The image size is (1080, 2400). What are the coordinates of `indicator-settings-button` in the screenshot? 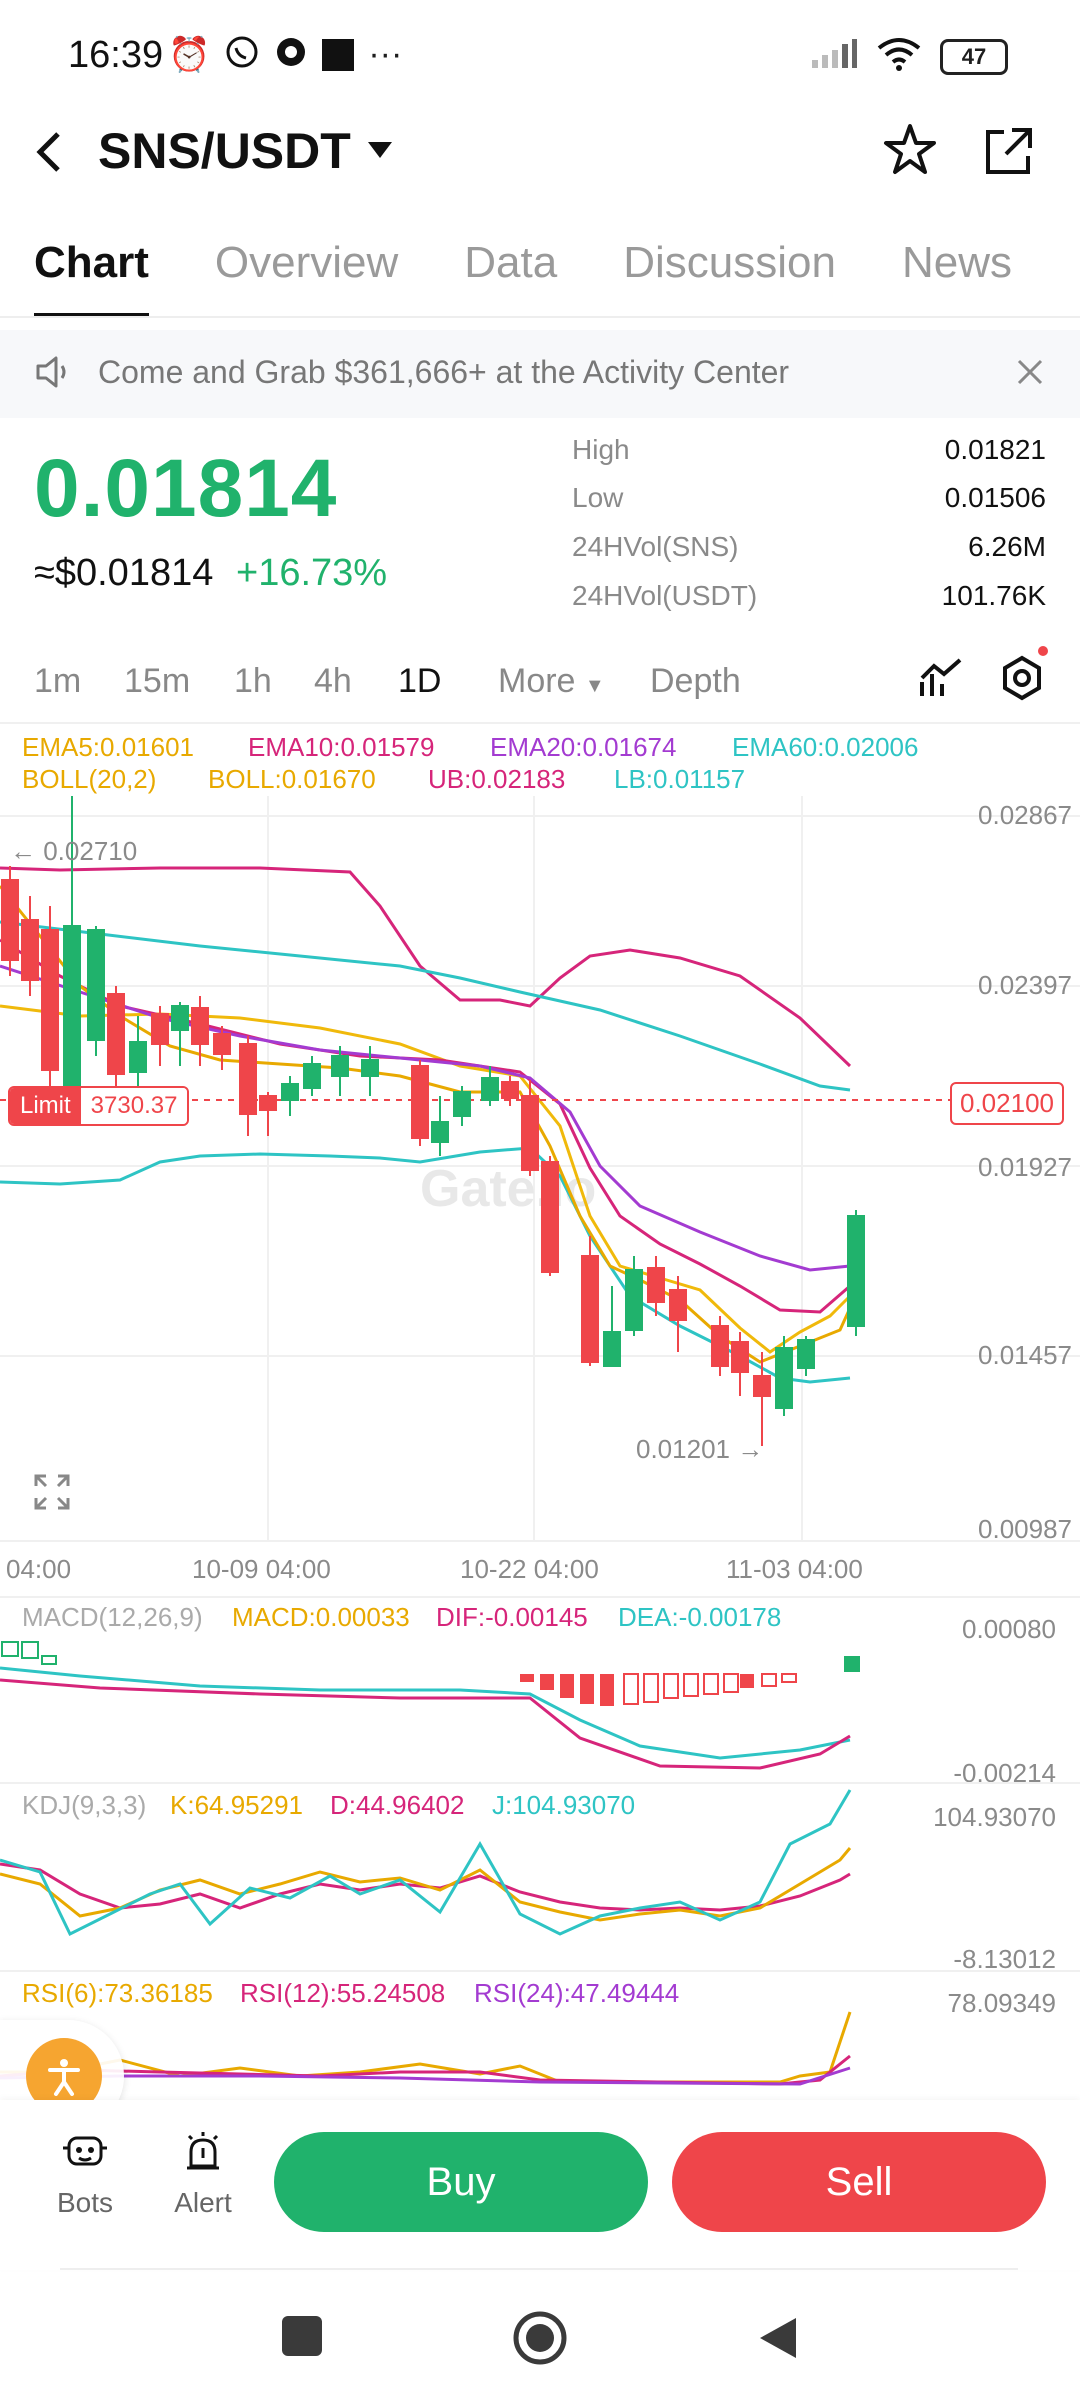 It's located at (941, 680).